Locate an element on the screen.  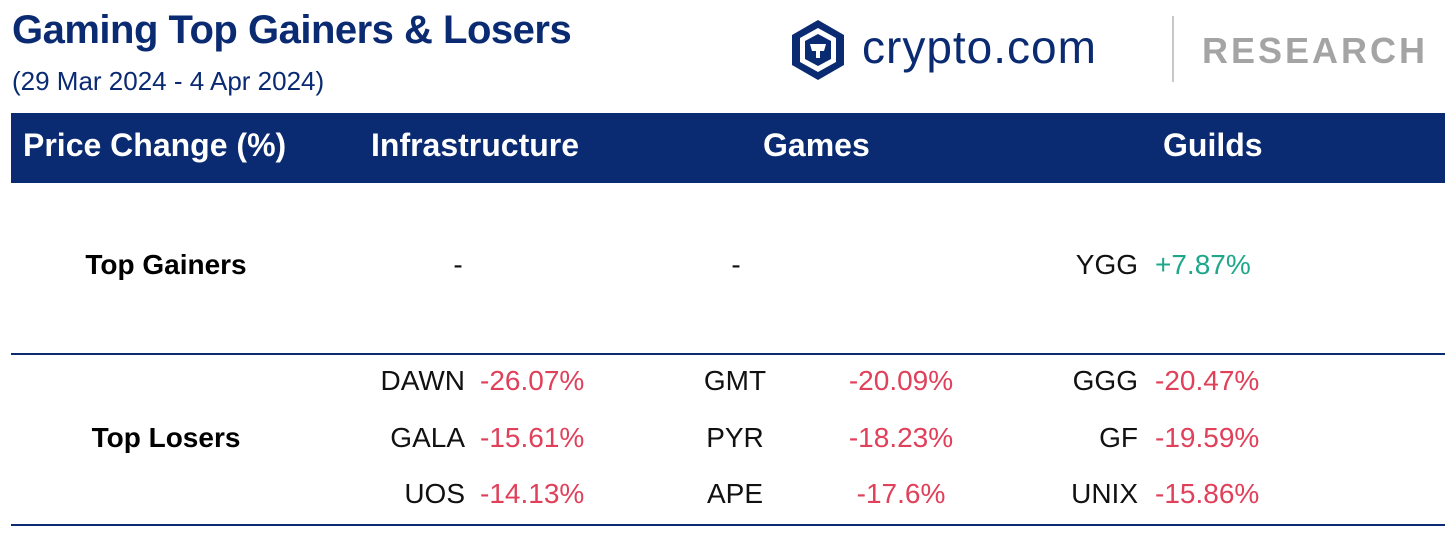
gainers-games-empty: - is located at coordinates (736, 264).